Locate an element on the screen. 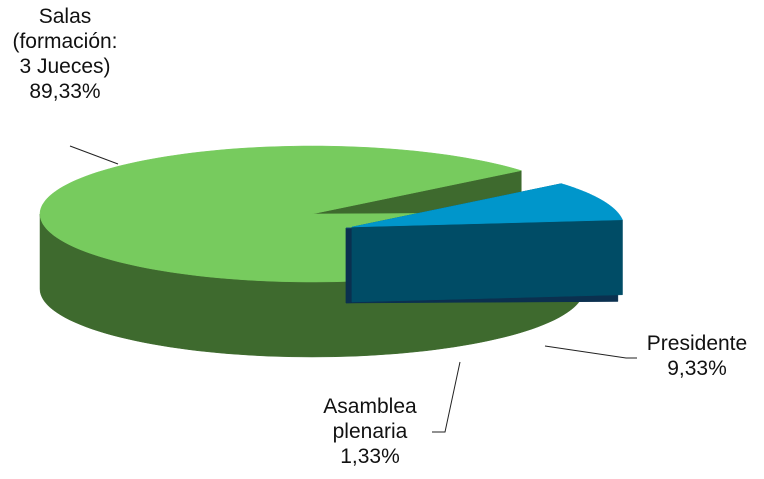  leader-asamblea is located at coordinates (446, 397).